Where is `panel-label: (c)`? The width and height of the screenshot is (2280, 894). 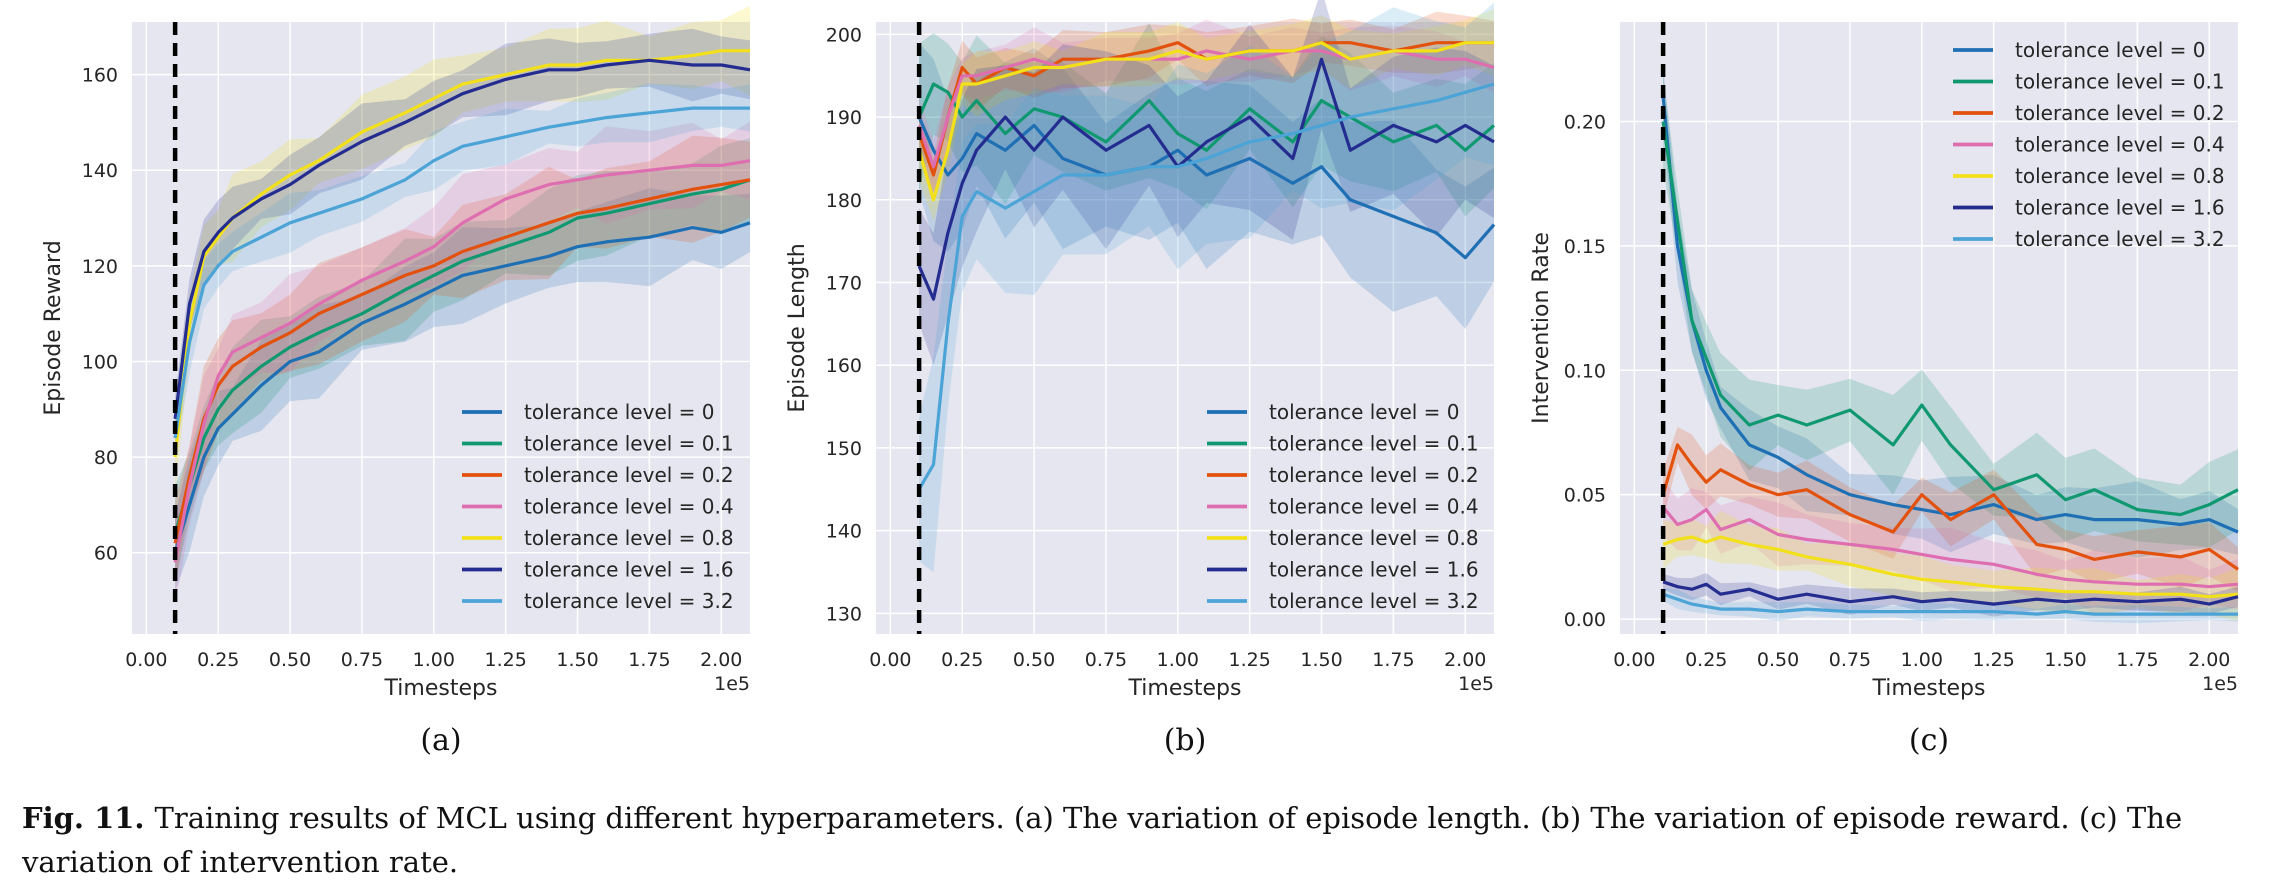 panel-label: (c) is located at coordinates (1929, 740).